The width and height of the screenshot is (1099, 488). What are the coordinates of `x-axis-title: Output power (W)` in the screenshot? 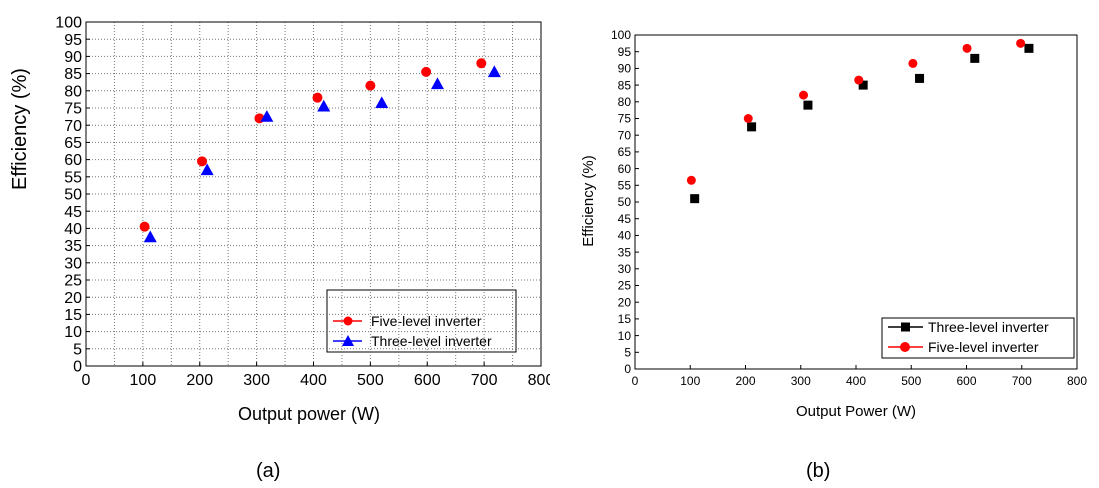 It's located at (309, 414).